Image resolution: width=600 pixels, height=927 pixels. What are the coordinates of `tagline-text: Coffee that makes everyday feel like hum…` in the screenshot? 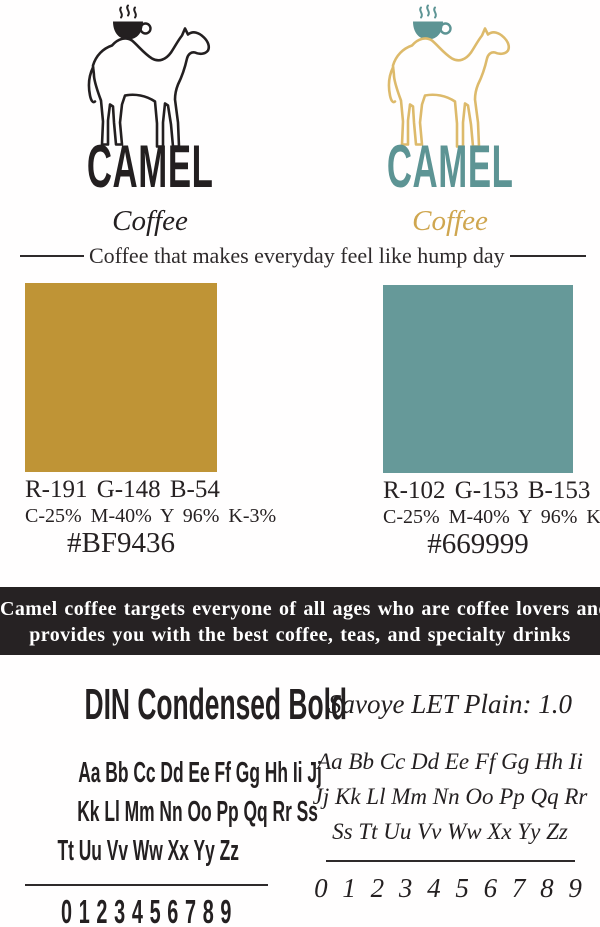 It's located at (297, 255).